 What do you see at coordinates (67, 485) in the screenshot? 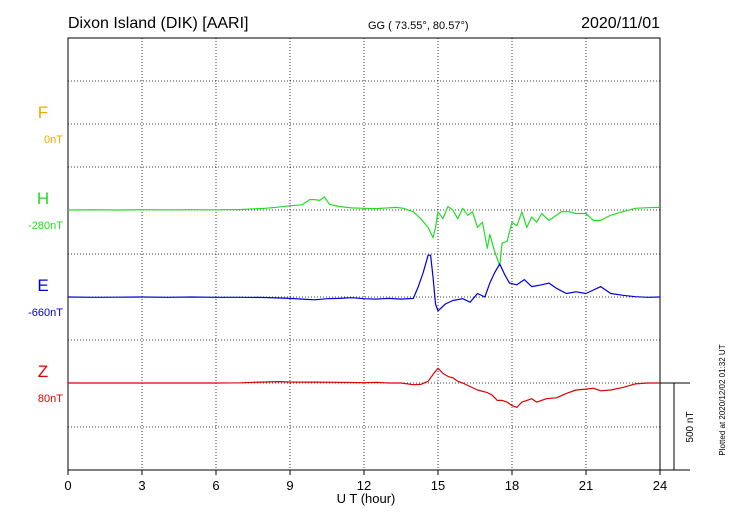
I see `x-tick-label-0: 0` at bounding box center [67, 485].